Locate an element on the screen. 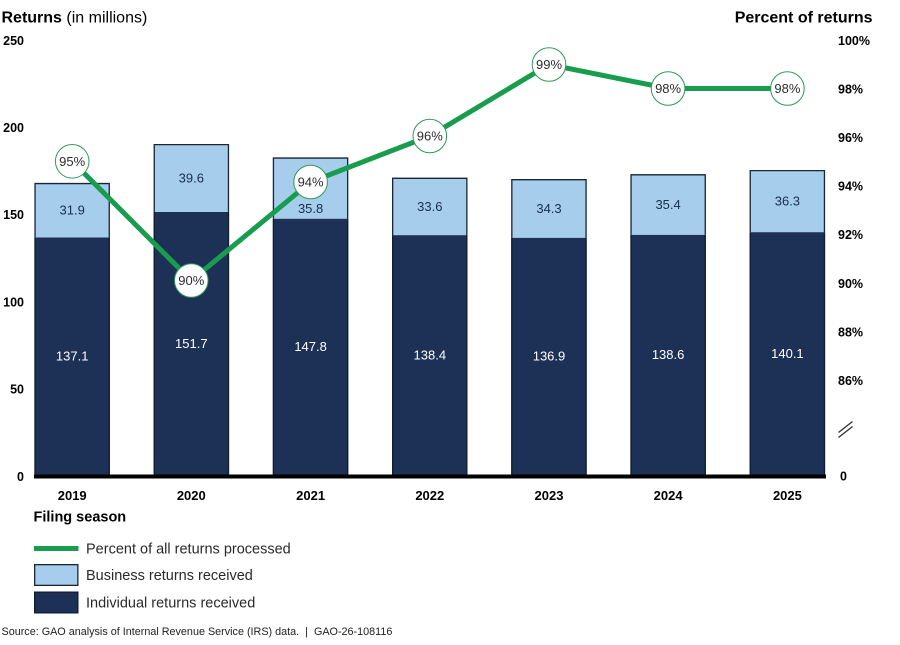 The width and height of the screenshot is (900, 645). svg-text: 99% is located at coordinates (549, 64).